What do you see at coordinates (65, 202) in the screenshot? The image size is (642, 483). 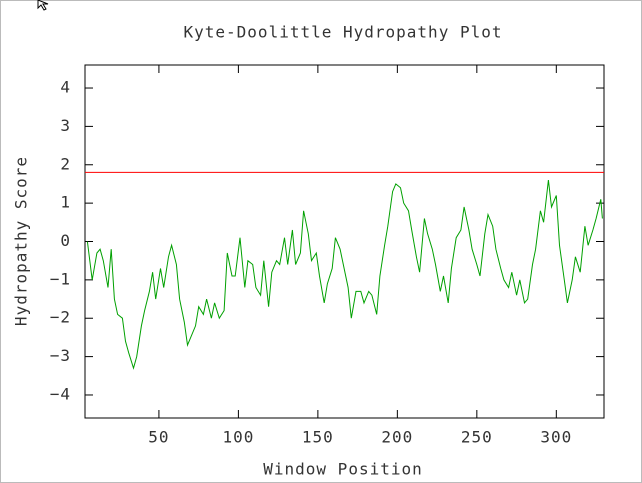 I see `y-tick-label: 1` at bounding box center [65, 202].